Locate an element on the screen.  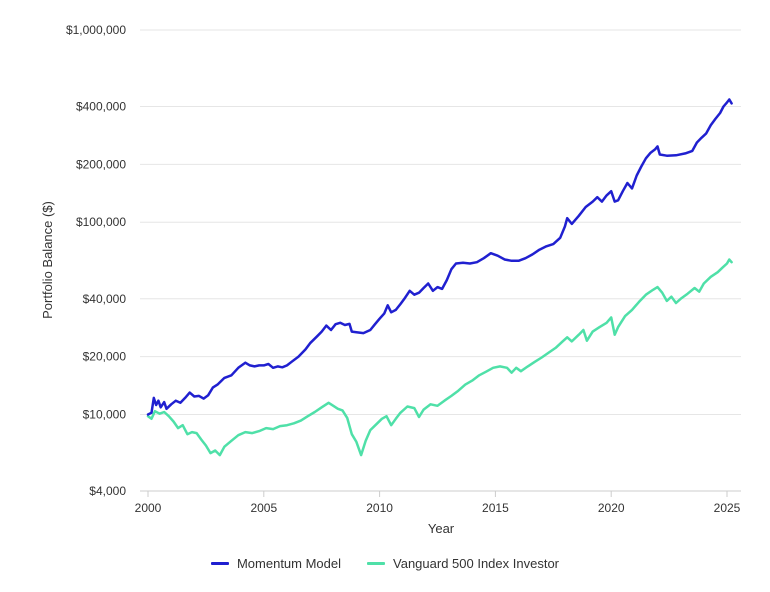
y-axis-title: Portfolio Balance ($) is located at coordinates (47, 260).